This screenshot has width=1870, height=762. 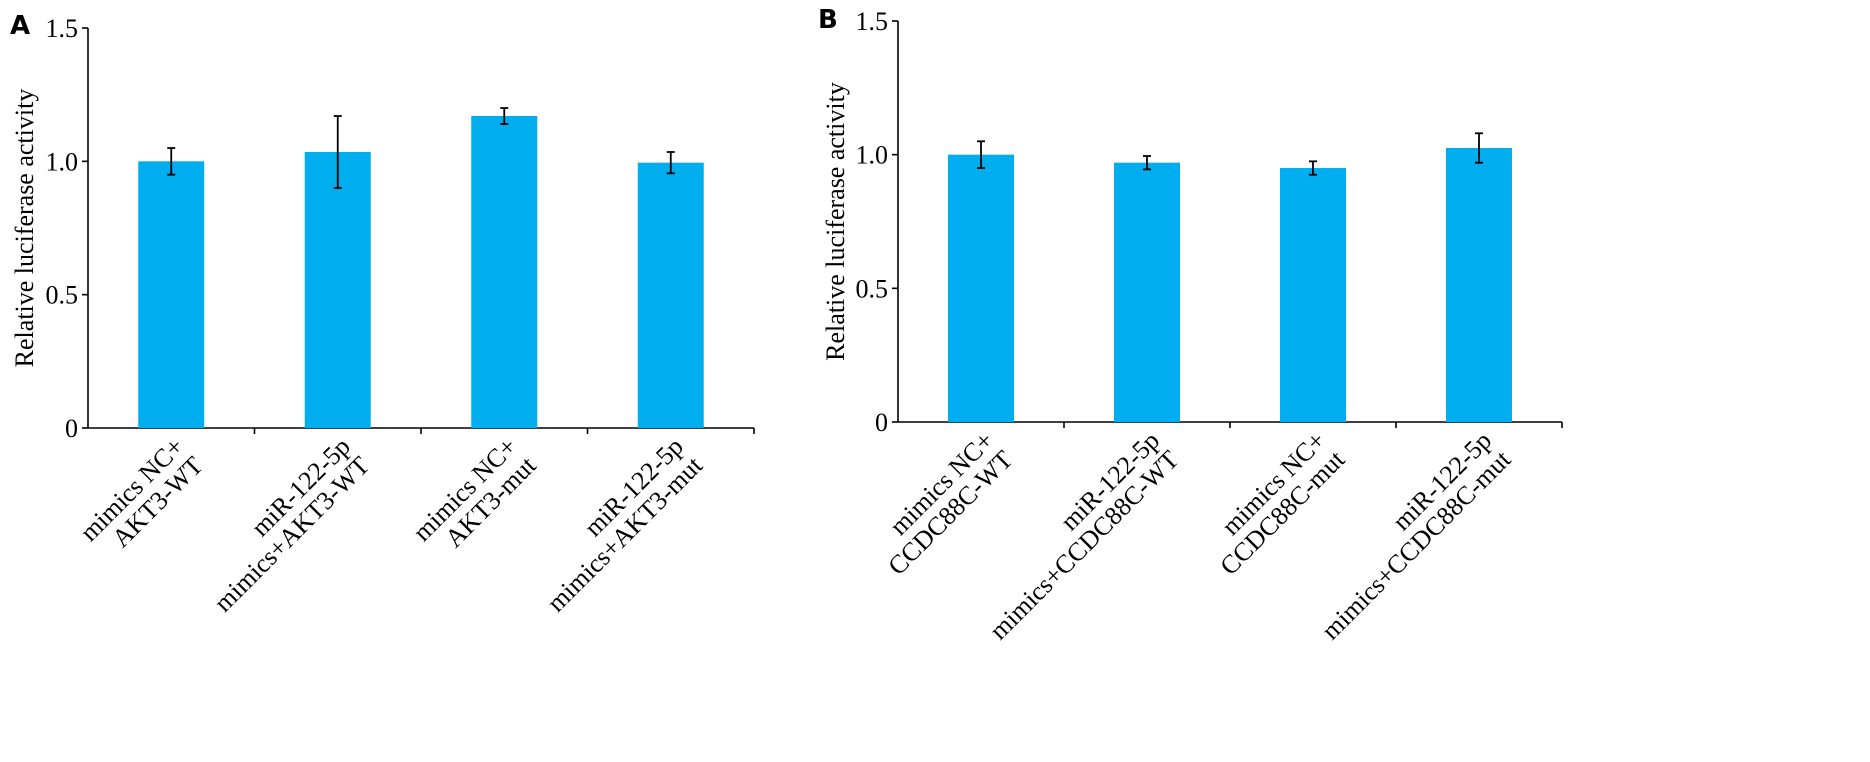 I want to click on panel-b-category-label: mimics NC+CCDC88C-WT, so click(x=940, y=503).